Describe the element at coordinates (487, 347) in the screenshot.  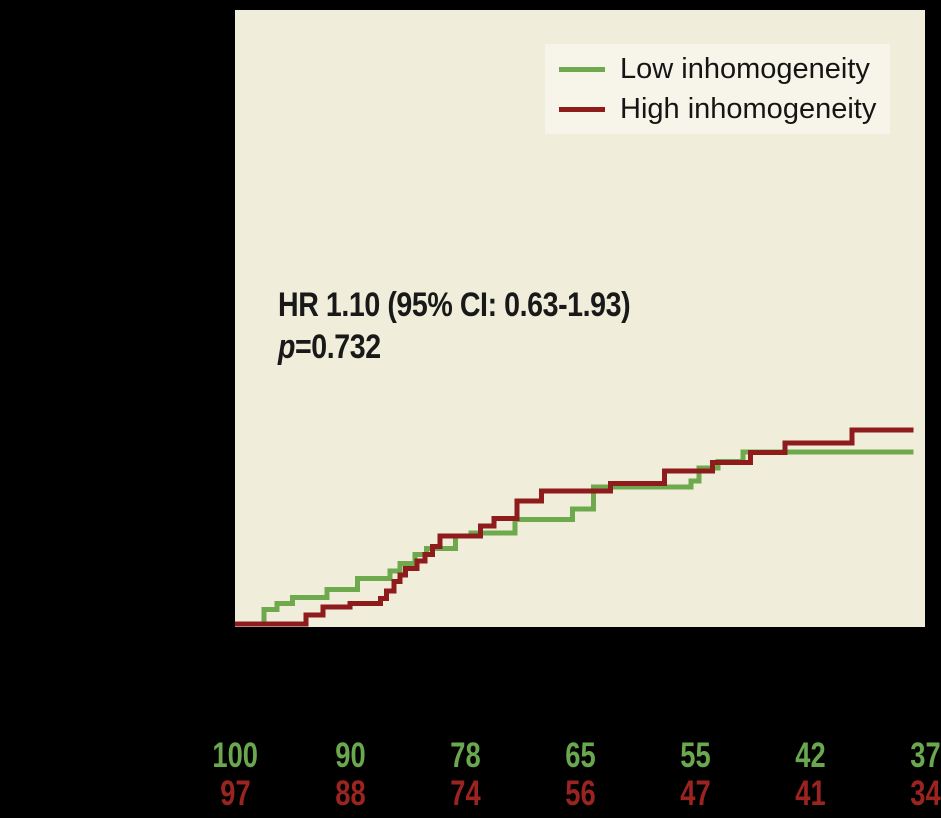
I see `p-value-line: p=0.732` at that location.